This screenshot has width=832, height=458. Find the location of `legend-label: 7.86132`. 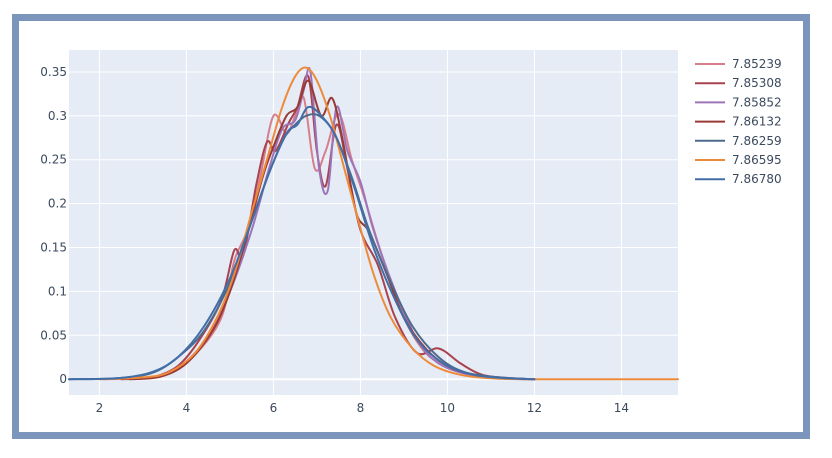

legend-label: 7.86132 is located at coordinates (757, 122).